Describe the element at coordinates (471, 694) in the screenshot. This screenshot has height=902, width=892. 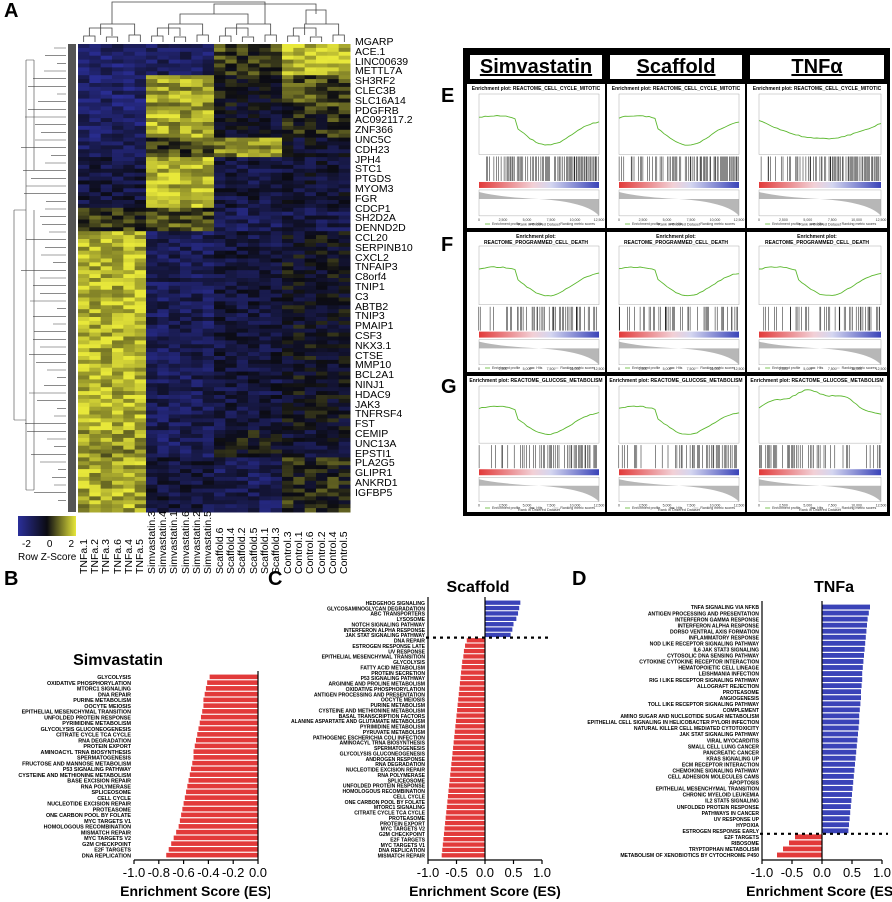
I see `chart-bar` at that location.